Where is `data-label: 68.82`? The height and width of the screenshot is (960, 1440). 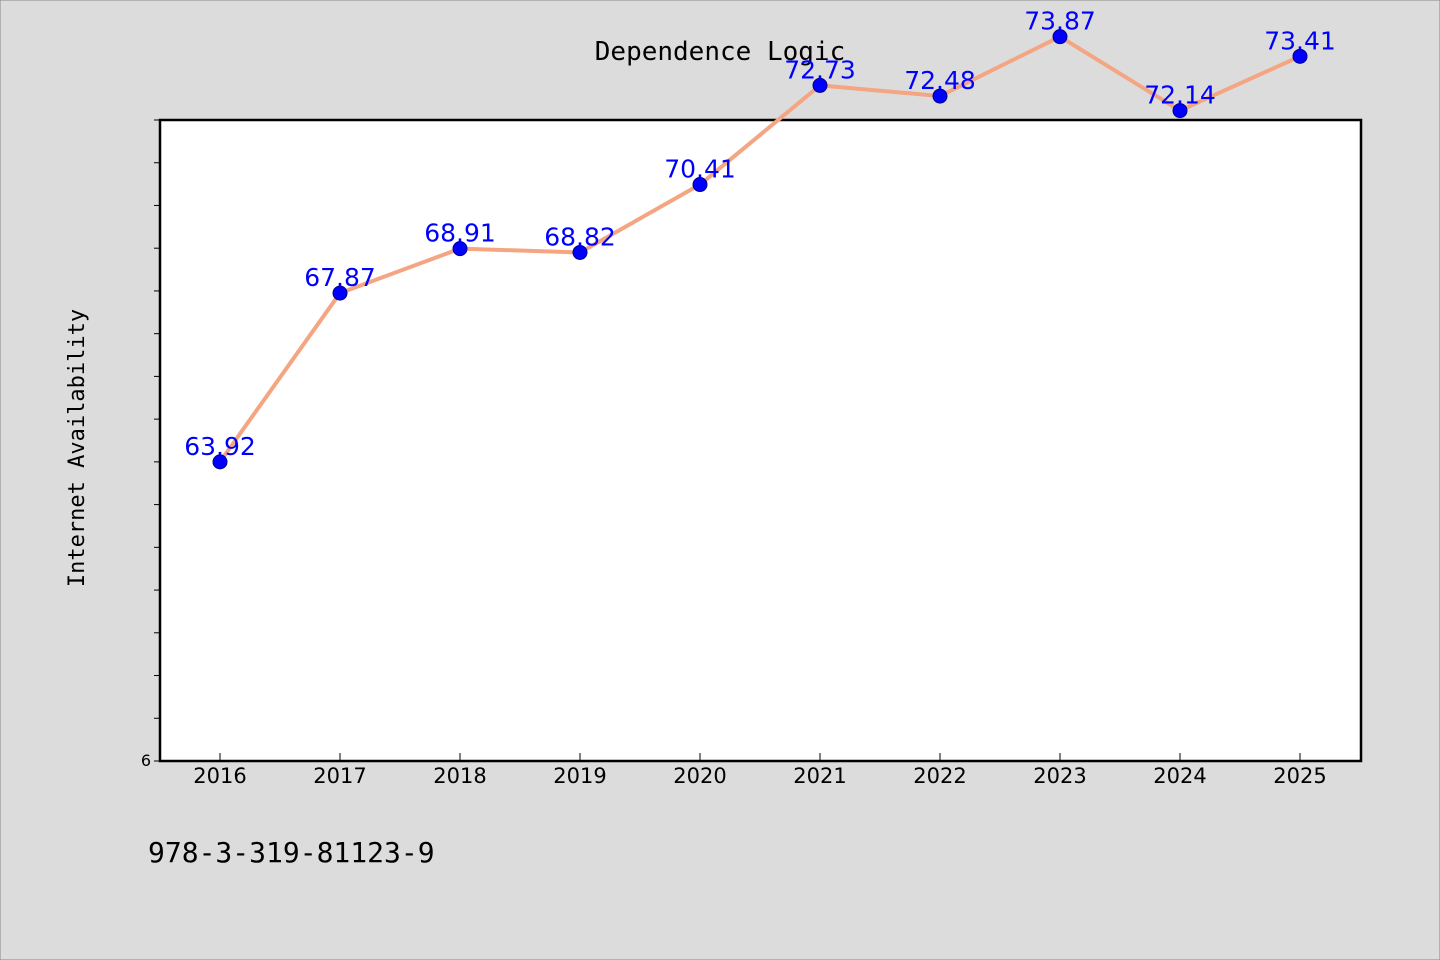
data-label: 68.82 is located at coordinates (580, 236).